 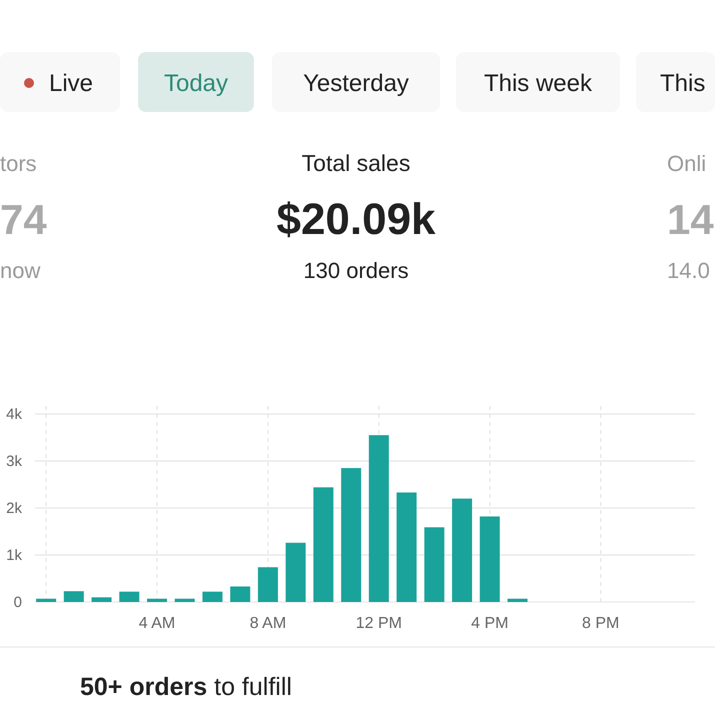 What do you see at coordinates (71, 83) in the screenshot?
I see `text: Live` at bounding box center [71, 83].